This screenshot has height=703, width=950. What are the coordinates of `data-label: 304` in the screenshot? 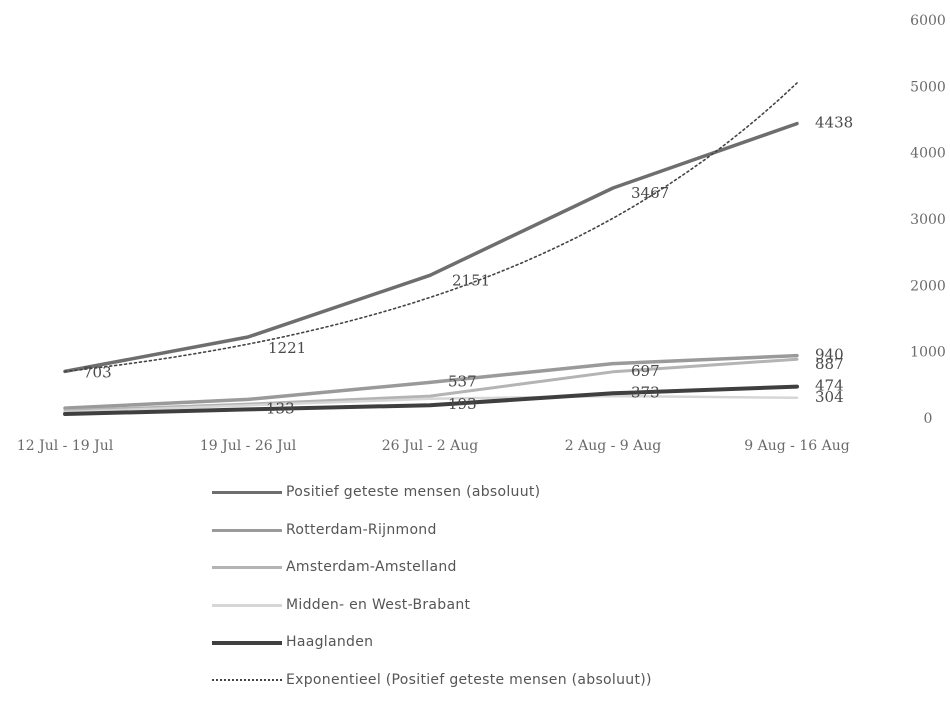 It's located at (829, 397).